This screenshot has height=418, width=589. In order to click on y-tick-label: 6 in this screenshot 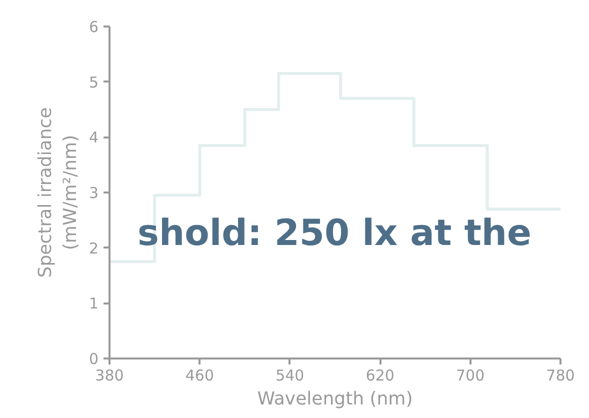, I will do `click(93, 27)`.